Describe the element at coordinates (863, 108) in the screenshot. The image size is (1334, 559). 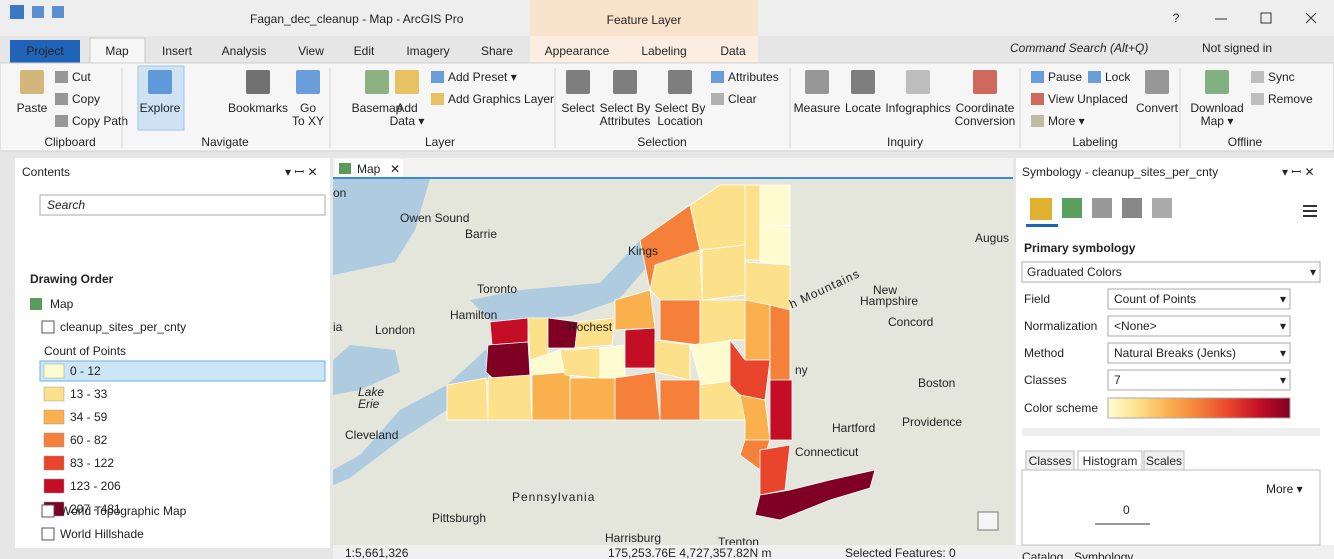
I see `button-label: Locate` at that location.